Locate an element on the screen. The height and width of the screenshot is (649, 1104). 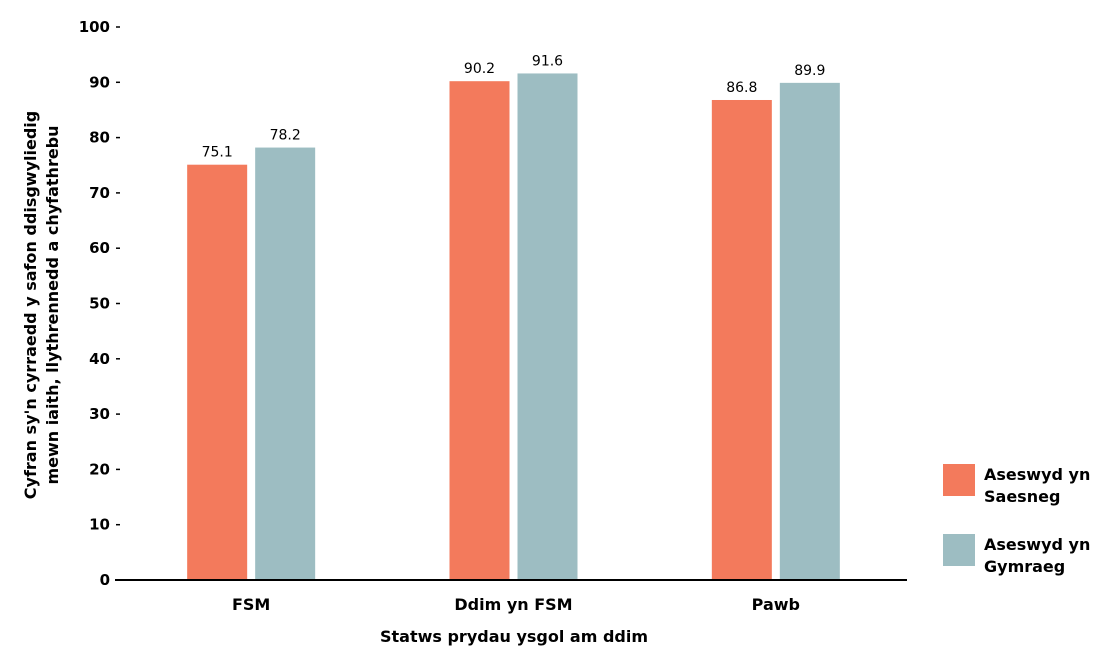
data-label: 86.8 is located at coordinates (741, 88).